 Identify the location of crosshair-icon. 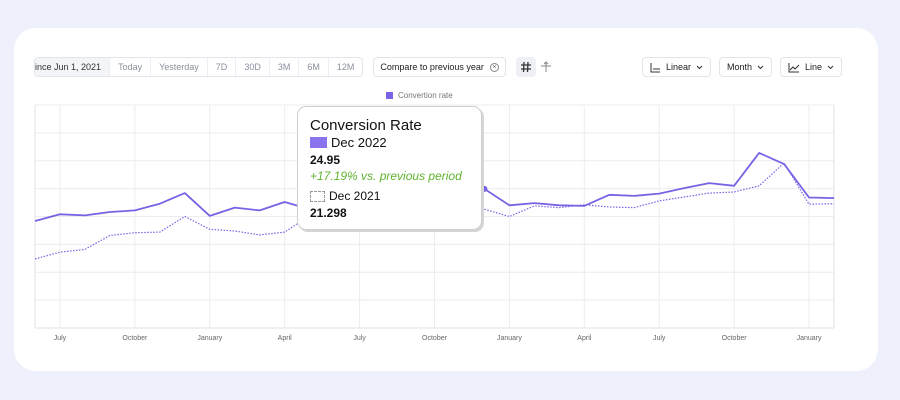
(545, 66).